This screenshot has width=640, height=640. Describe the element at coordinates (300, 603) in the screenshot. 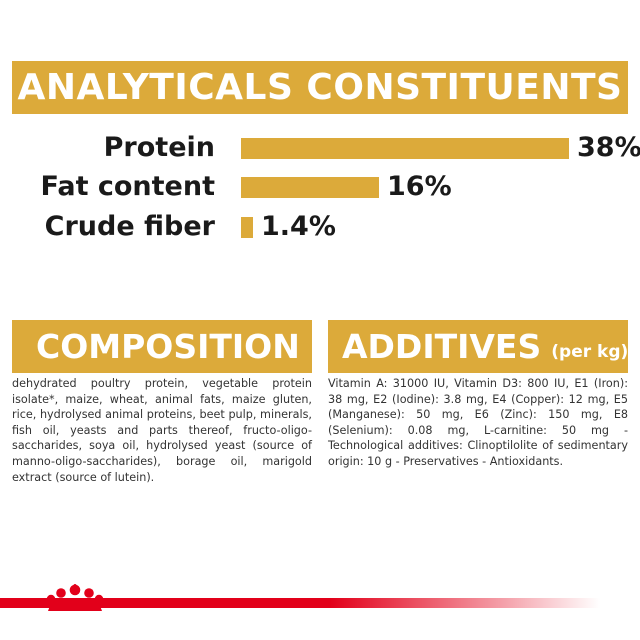

I see `brand-stripe` at that location.